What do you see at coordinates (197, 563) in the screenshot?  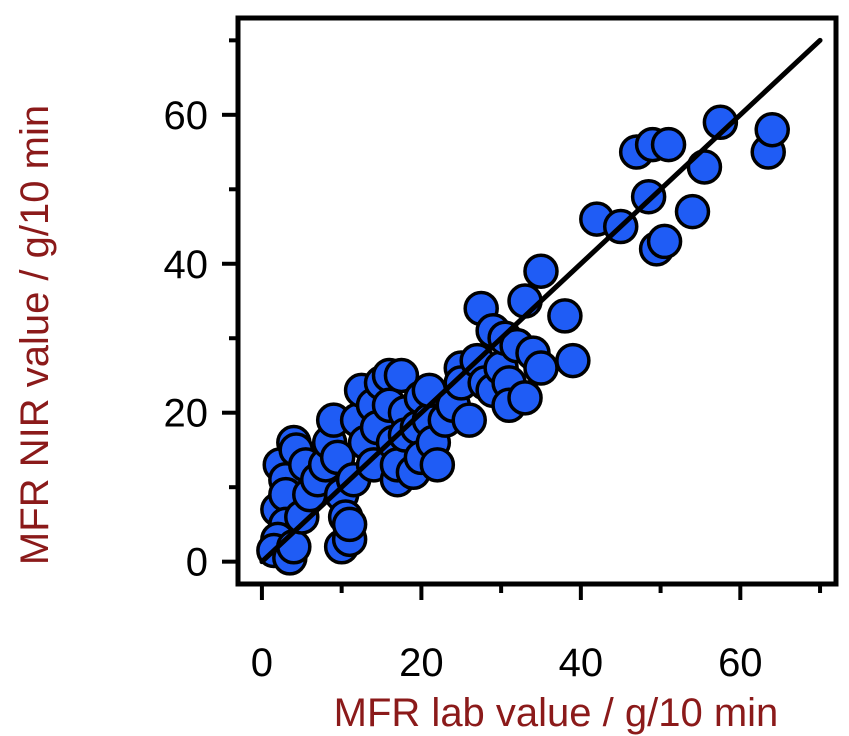 I see `y-tick-label-0: 0` at bounding box center [197, 563].